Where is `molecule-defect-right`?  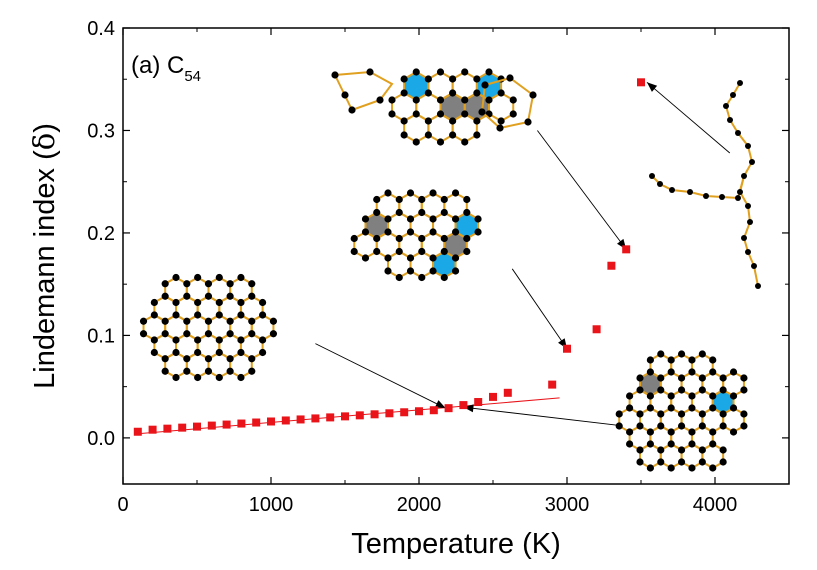
molecule-defect-right is located at coordinates (681, 411).